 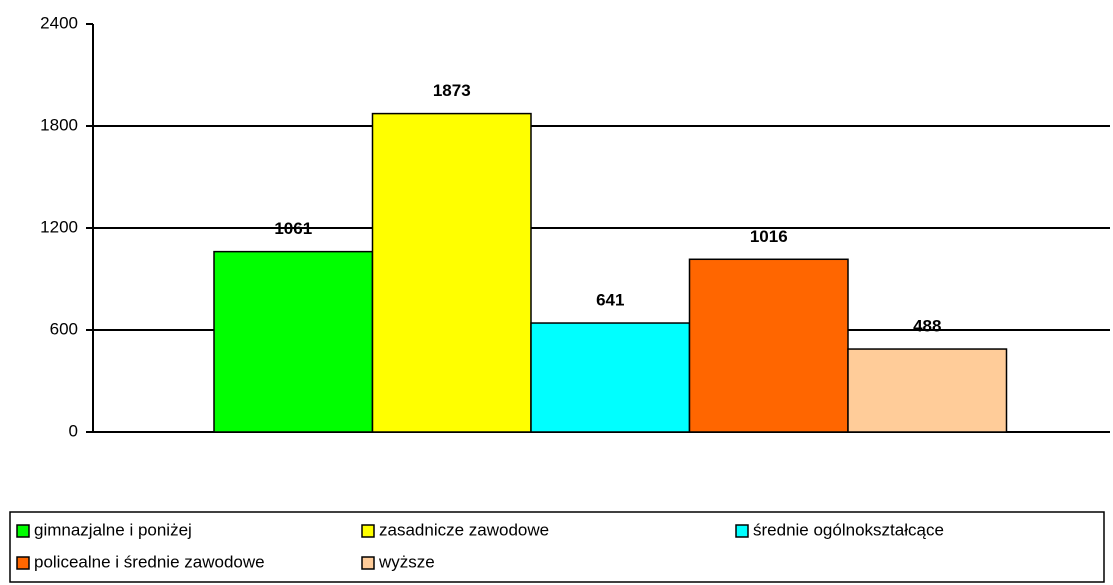 I want to click on y-tick-label: 1800, so click(x=59, y=124).